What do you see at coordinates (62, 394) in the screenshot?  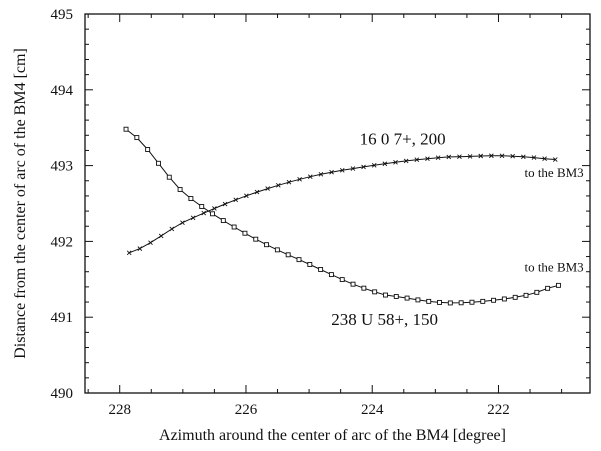 I see `y-tick-label: 490` at bounding box center [62, 394].